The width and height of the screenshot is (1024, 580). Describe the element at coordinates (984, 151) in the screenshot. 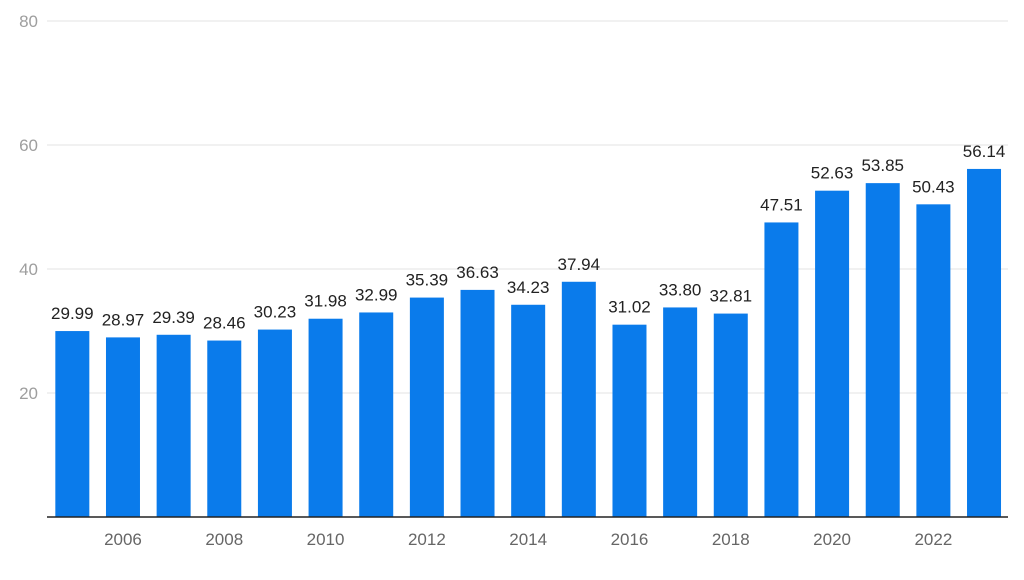

I see `data-label-2023: 56.14` at that location.